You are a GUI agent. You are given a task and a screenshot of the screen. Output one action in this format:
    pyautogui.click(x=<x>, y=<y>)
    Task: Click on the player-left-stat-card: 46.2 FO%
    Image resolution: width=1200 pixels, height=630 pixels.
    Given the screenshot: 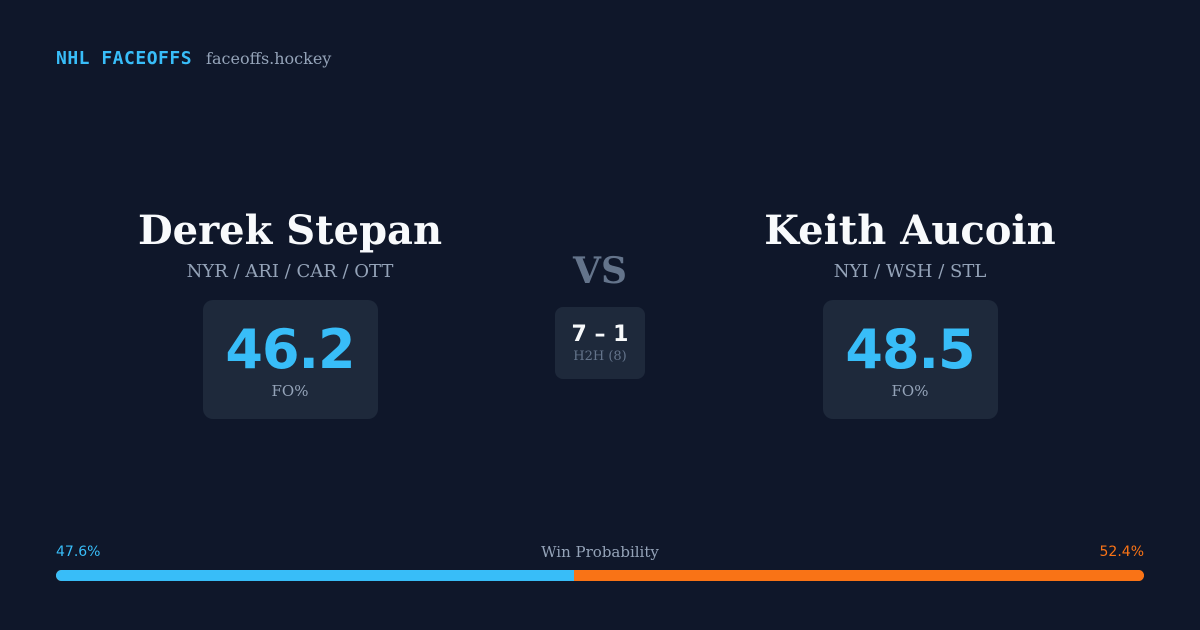 What is the action you would take?
    pyautogui.click(x=290, y=359)
    